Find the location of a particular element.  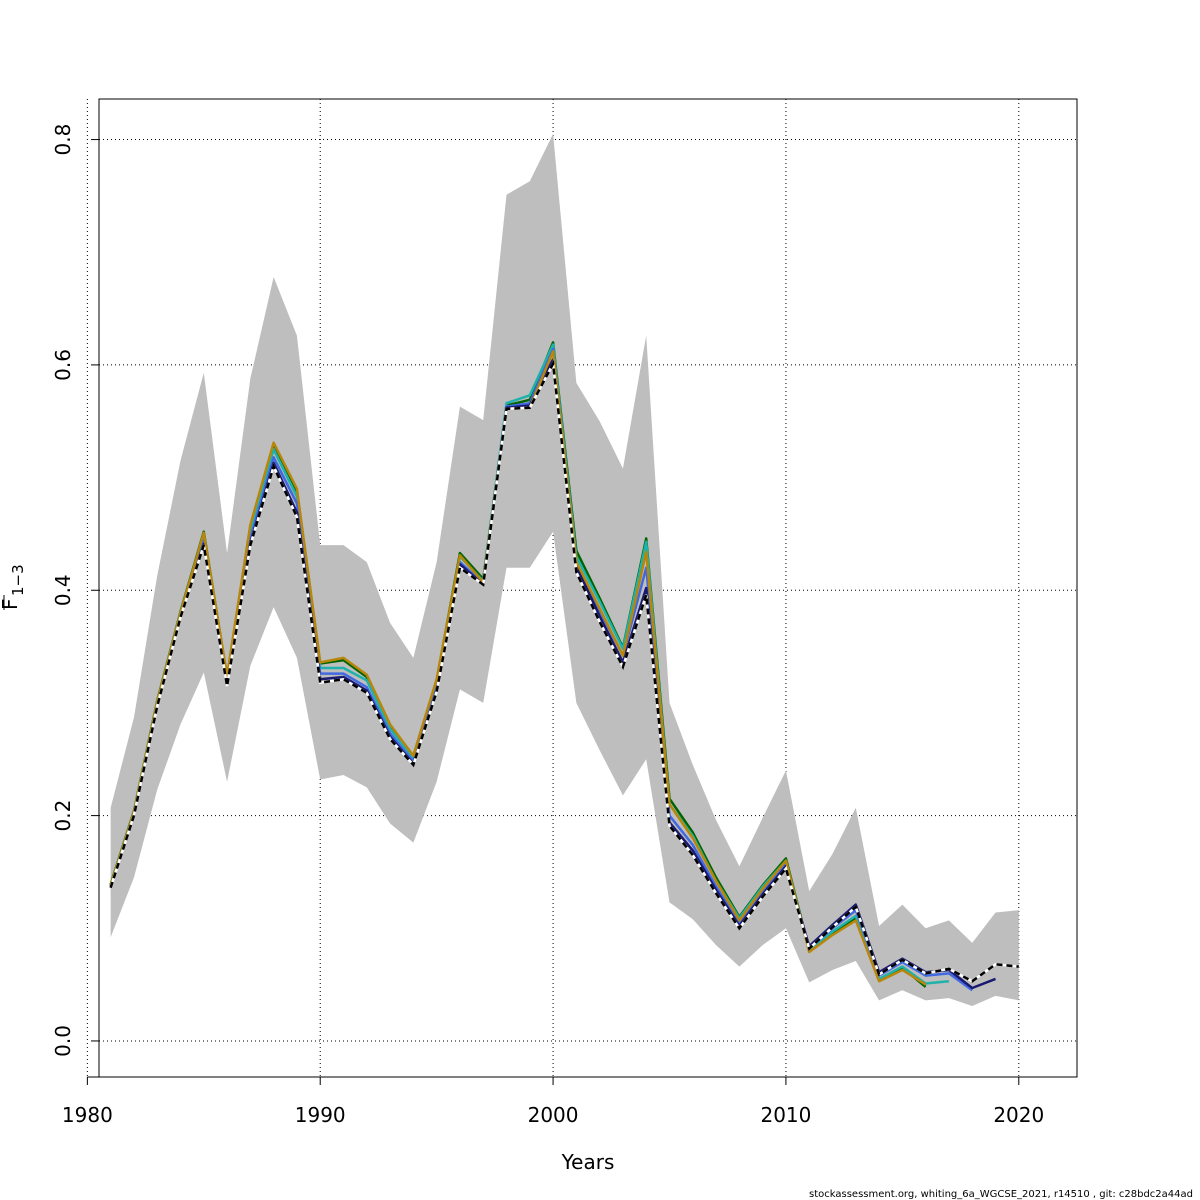

y-tick-label: 0.0 is located at coordinates (63, 1041).